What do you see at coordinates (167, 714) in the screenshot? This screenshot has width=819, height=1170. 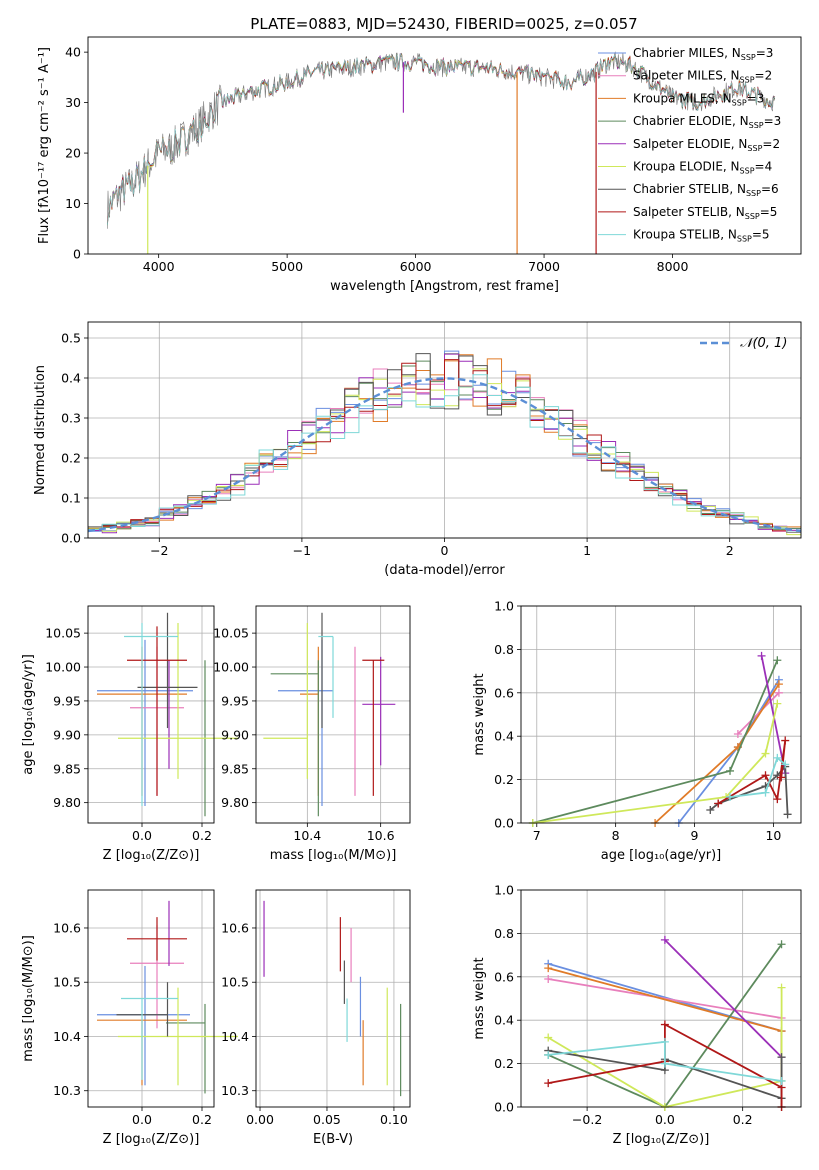 I see `errorbars-z_age` at bounding box center [167, 714].